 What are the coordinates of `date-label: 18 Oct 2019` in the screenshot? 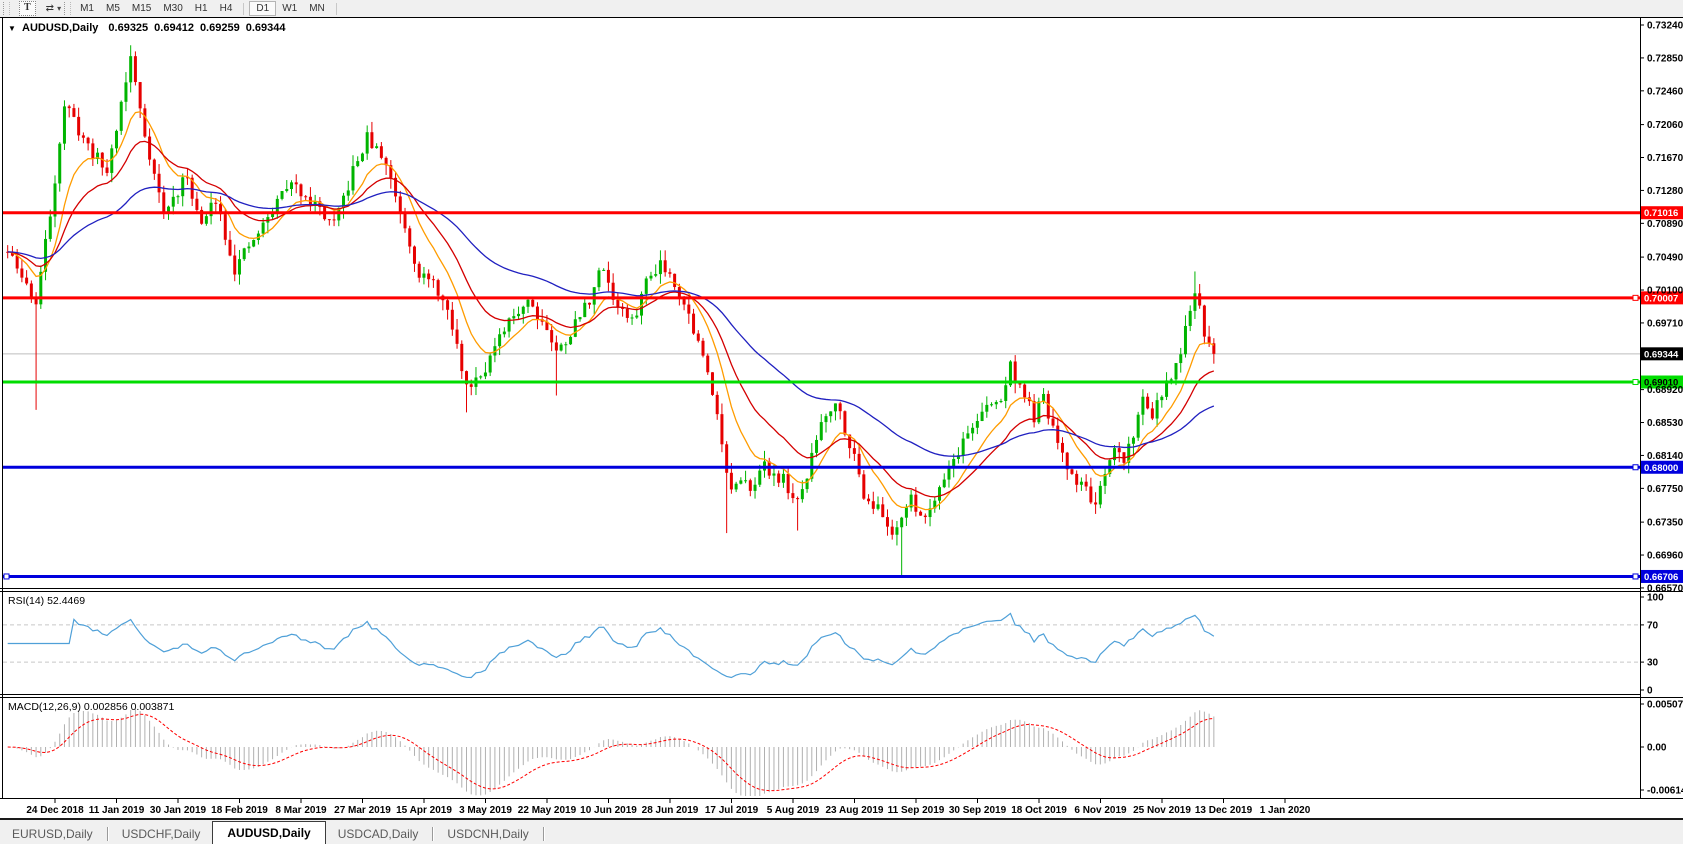 It's located at (1039, 810).